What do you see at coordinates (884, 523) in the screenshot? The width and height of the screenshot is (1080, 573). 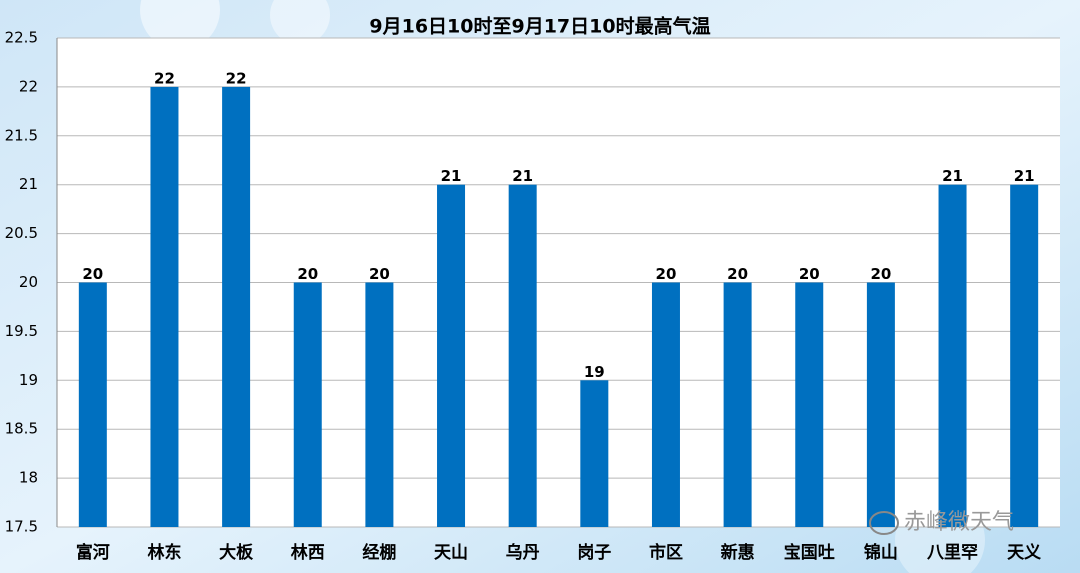 I see `watermark-icon` at bounding box center [884, 523].